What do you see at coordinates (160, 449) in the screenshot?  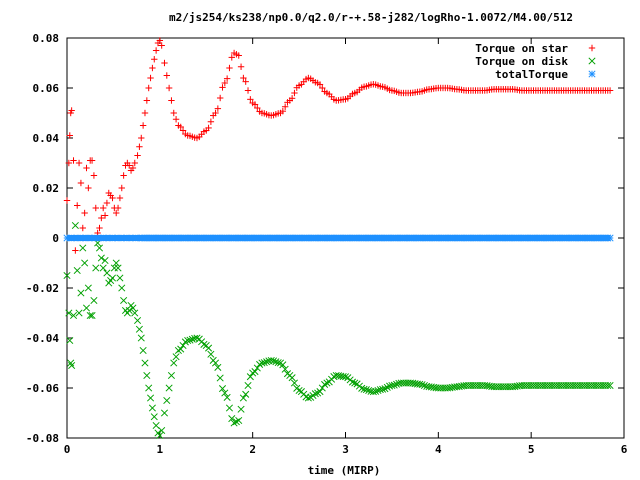 I see `x-tick-label: 1` at bounding box center [160, 449].